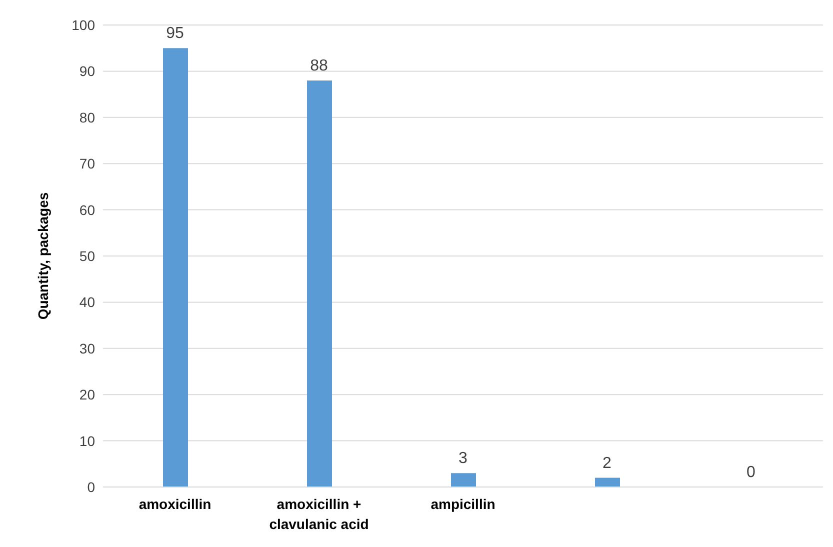  Describe the element at coordinates (87, 164) in the screenshot. I see `y-tick-label: 70` at that location.